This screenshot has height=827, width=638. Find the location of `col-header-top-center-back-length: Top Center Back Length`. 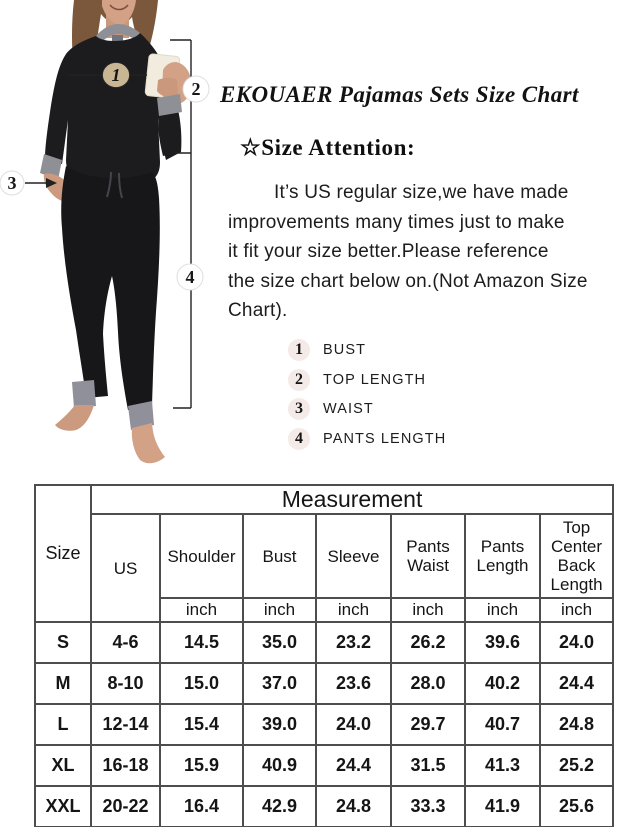

col-header-top-center-back-length: Top Center Back Length is located at coordinates (576, 556).